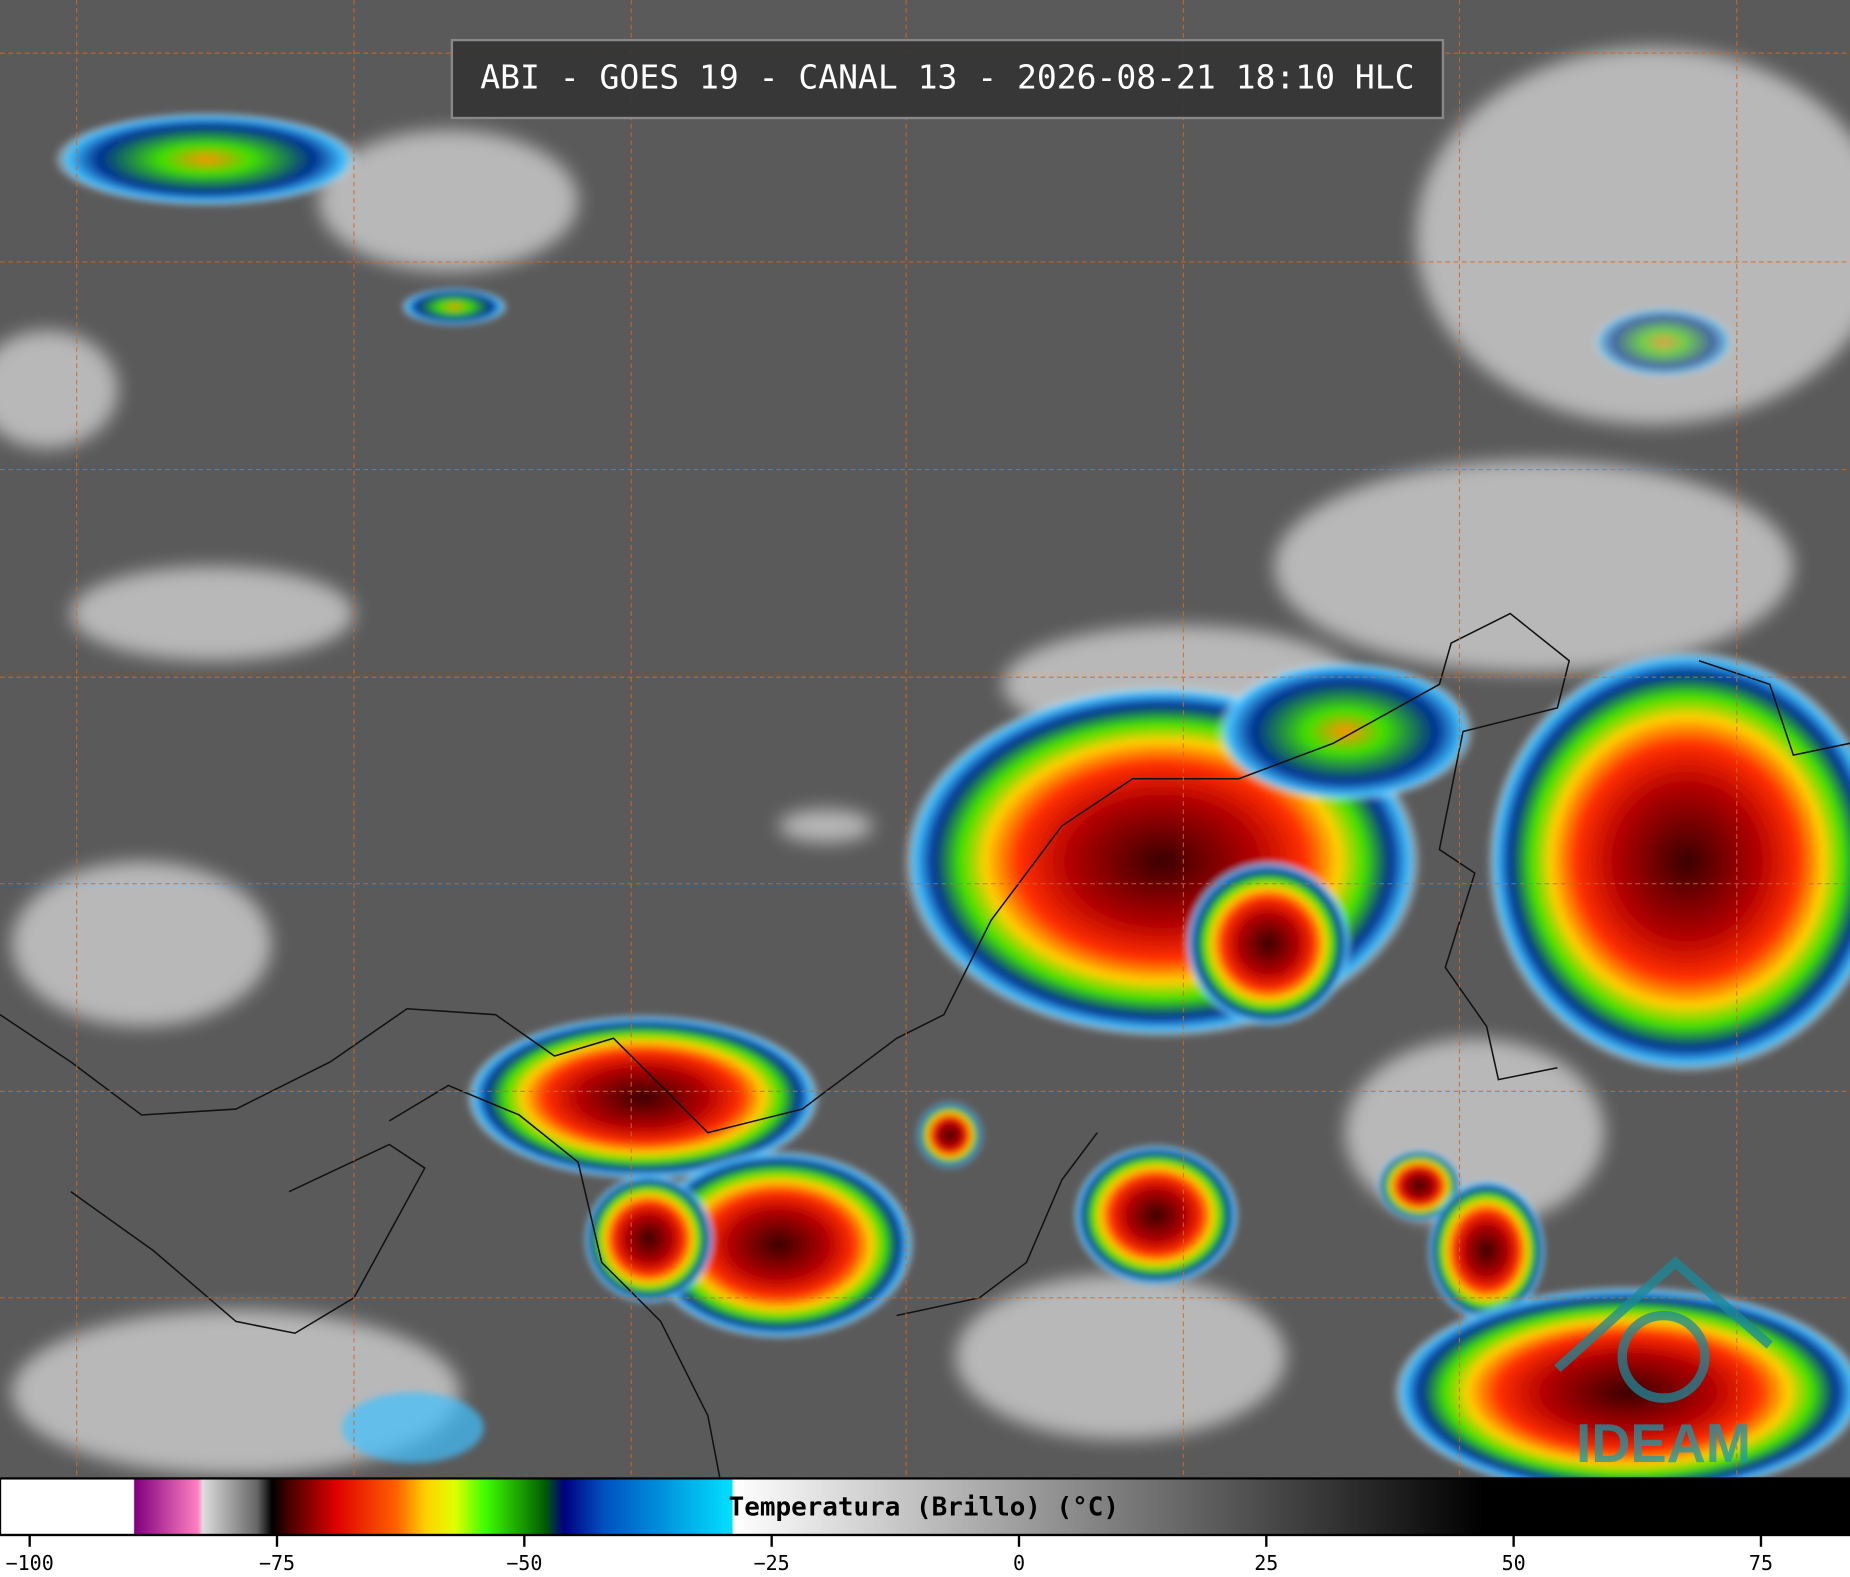  Describe the element at coordinates (1663, 1443) in the screenshot. I see `logo-text: IDEAM` at that location.